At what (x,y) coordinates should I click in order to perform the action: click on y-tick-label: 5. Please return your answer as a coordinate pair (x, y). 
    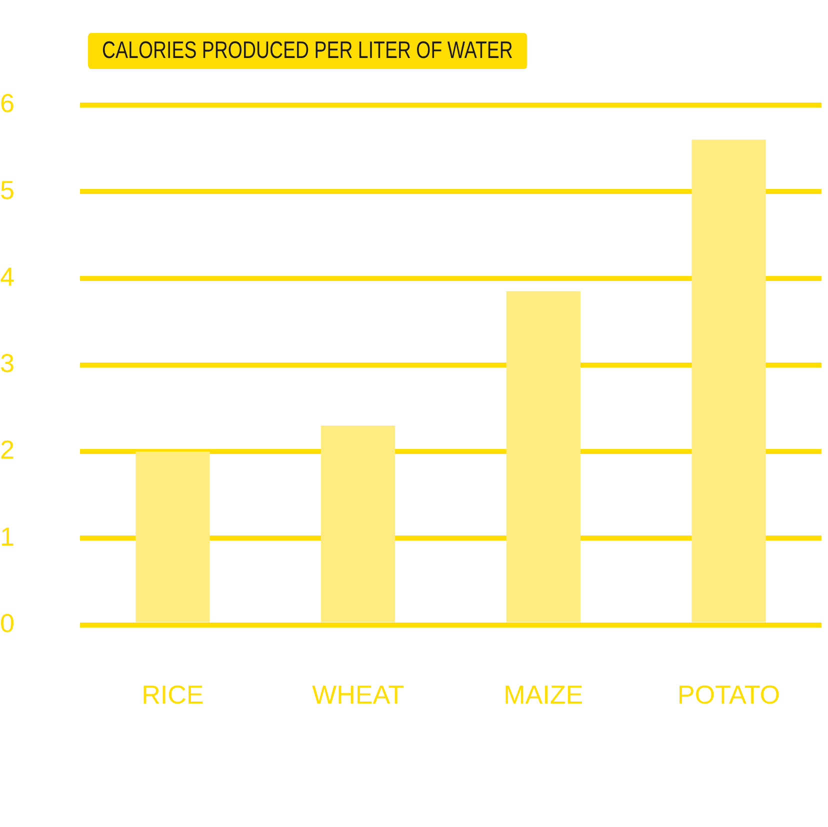
    Looking at the image, I should click on (7, 189).